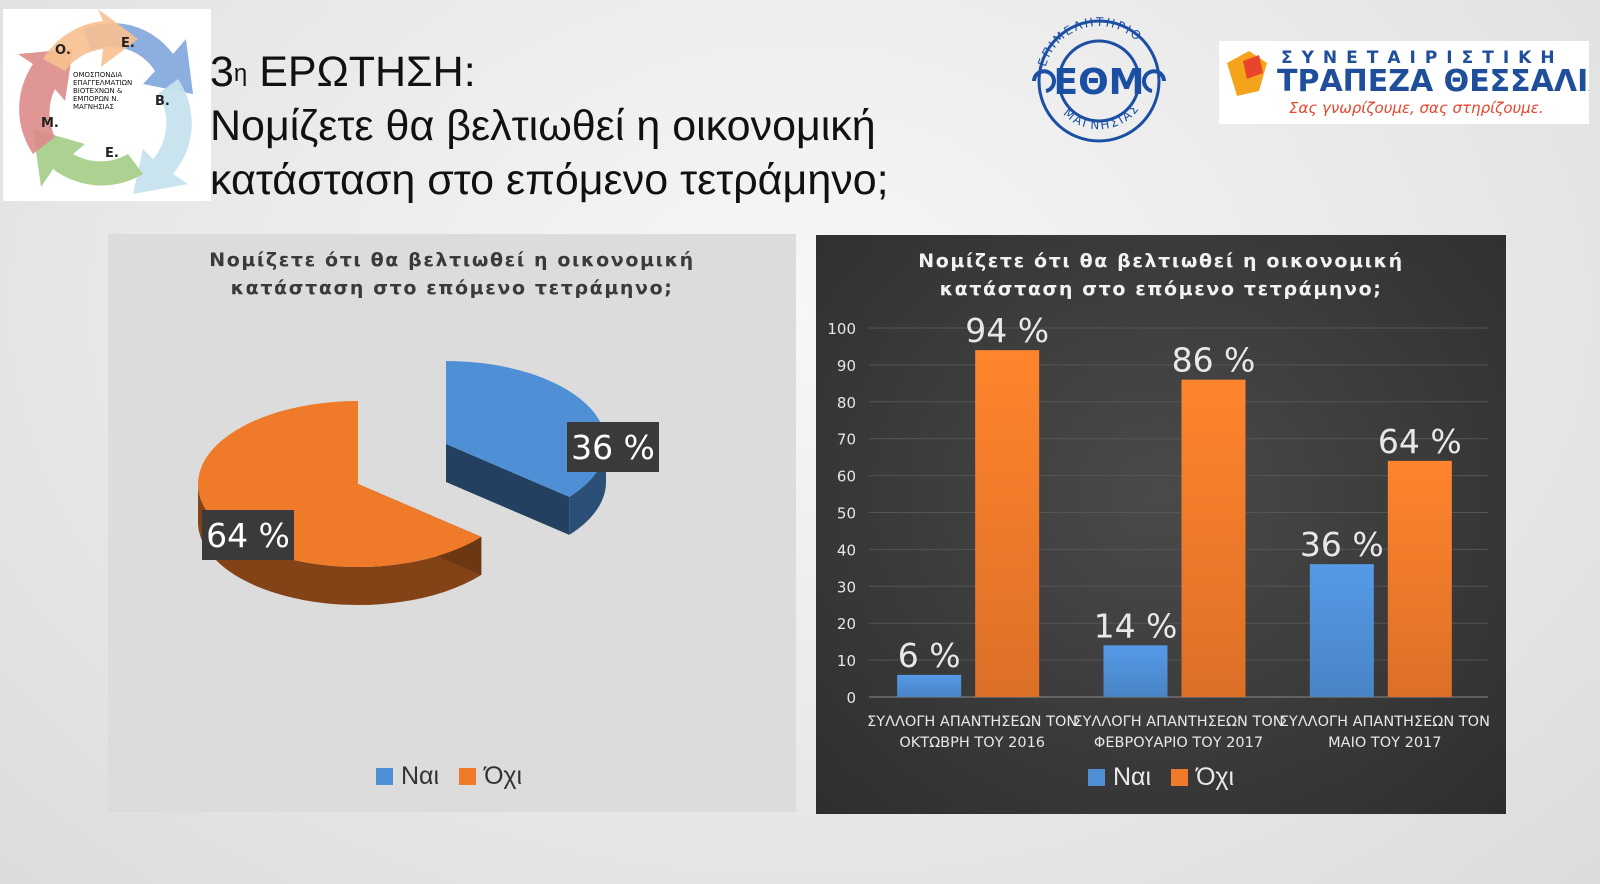 The width and height of the screenshot is (1600, 884). I want to click on logo-letter-v: Β., so click(162, 101).